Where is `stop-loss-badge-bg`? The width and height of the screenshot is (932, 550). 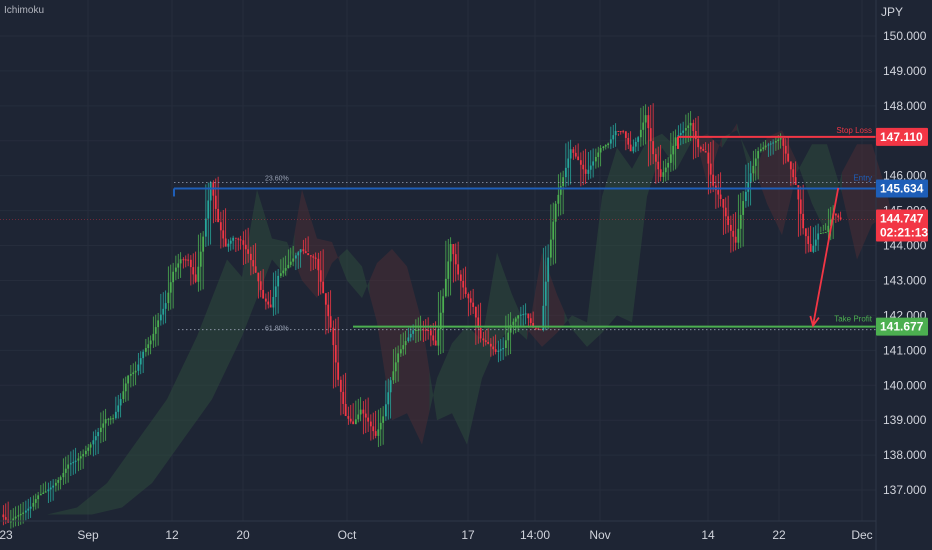
stop-loss-badge-bg is located at coordinates (902, 136).